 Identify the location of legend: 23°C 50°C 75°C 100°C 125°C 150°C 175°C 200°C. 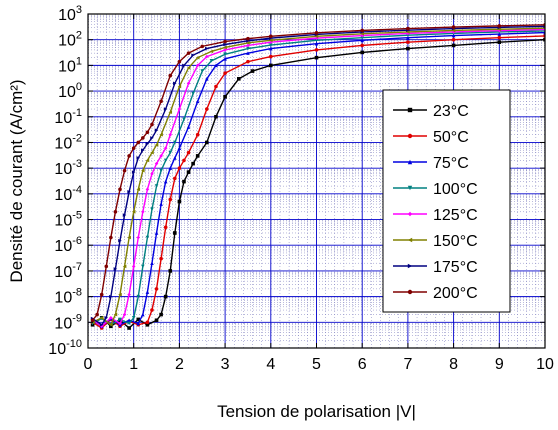
(446, 201).